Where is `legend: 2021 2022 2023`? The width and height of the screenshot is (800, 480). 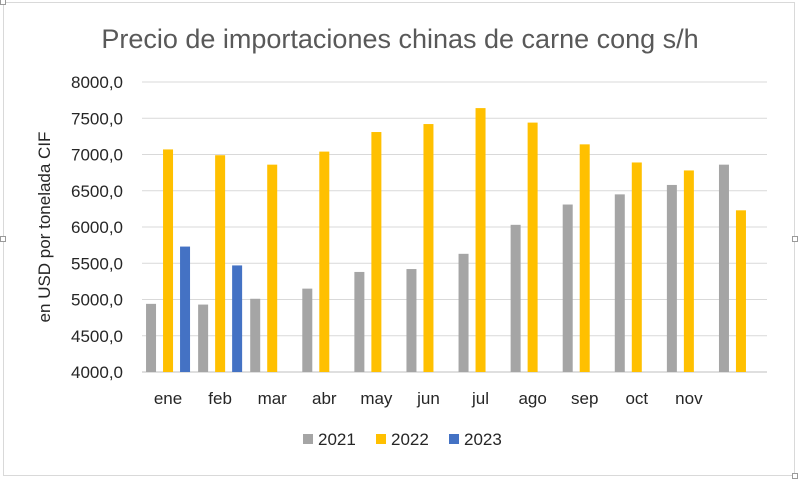 legend: 2021 2022 2023 is located at coordinates (402, 439).